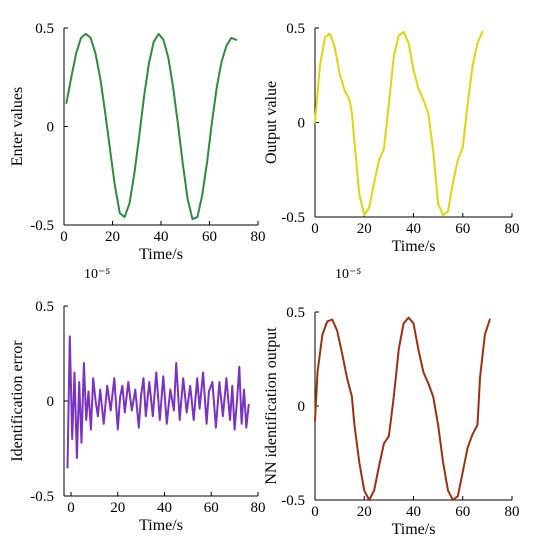 This screenshot has width=537, height=550. I want to click on y-axis-title: Output value, so click(271, 122).